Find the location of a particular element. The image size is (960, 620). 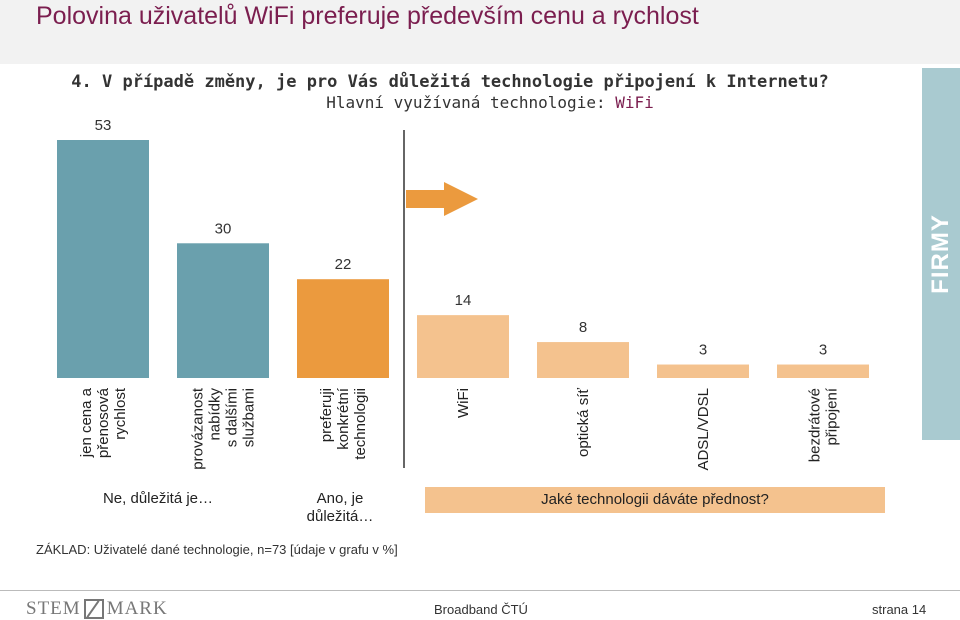

logo-right: MARK is located at coordinates (137, 608).